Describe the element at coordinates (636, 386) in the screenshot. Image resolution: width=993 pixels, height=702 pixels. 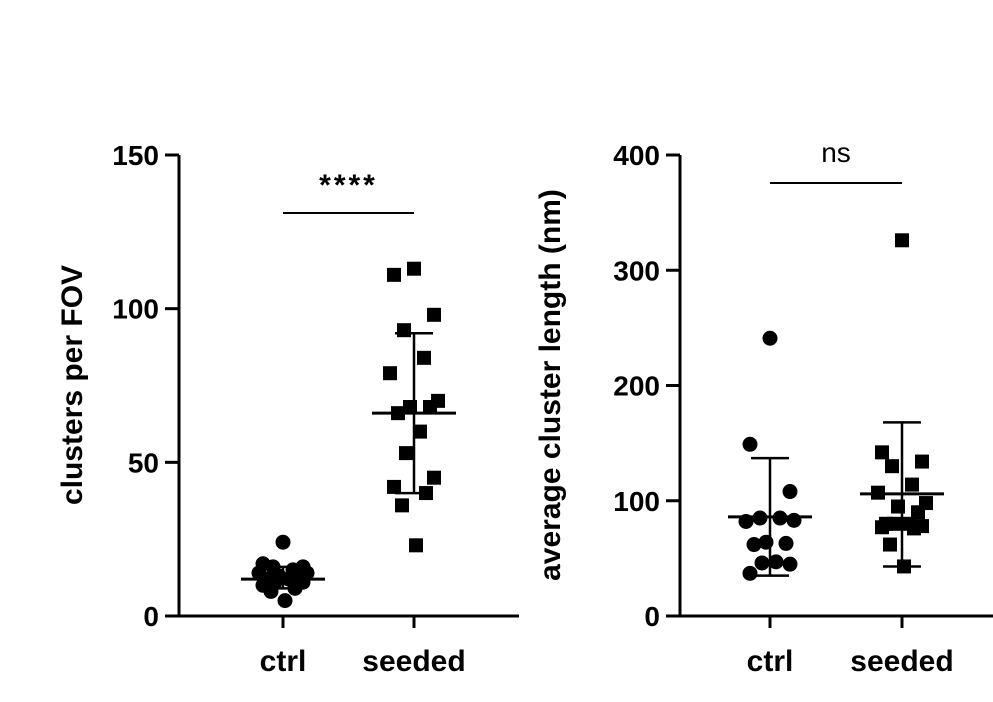
I see `y-tick-label: 200` at that location.